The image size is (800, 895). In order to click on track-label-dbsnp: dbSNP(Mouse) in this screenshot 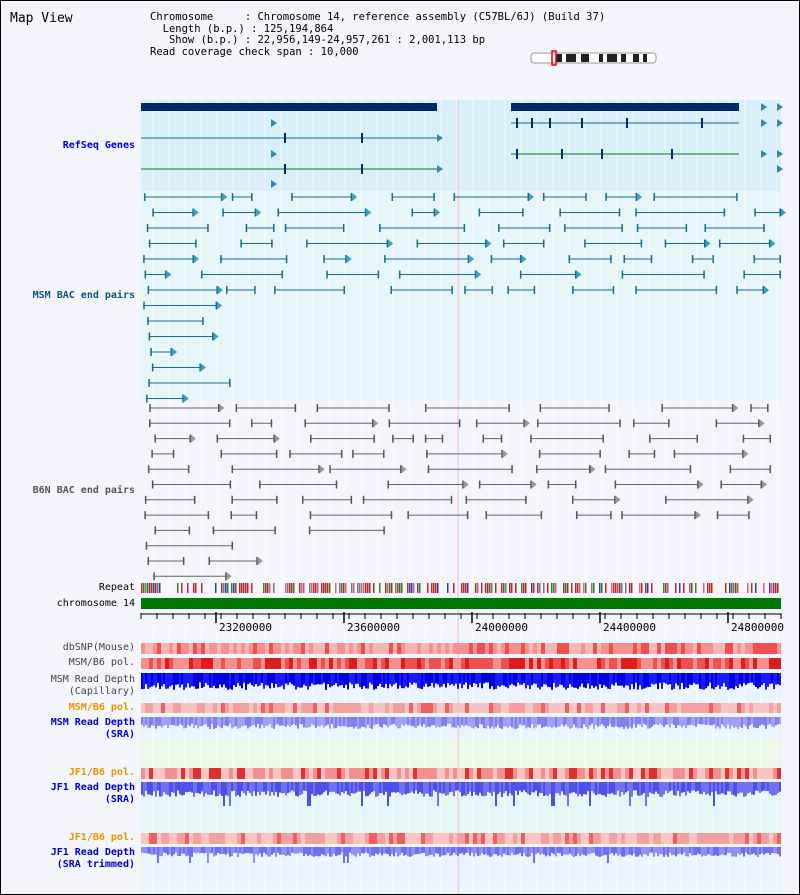, I will do `click(98, 647)`.